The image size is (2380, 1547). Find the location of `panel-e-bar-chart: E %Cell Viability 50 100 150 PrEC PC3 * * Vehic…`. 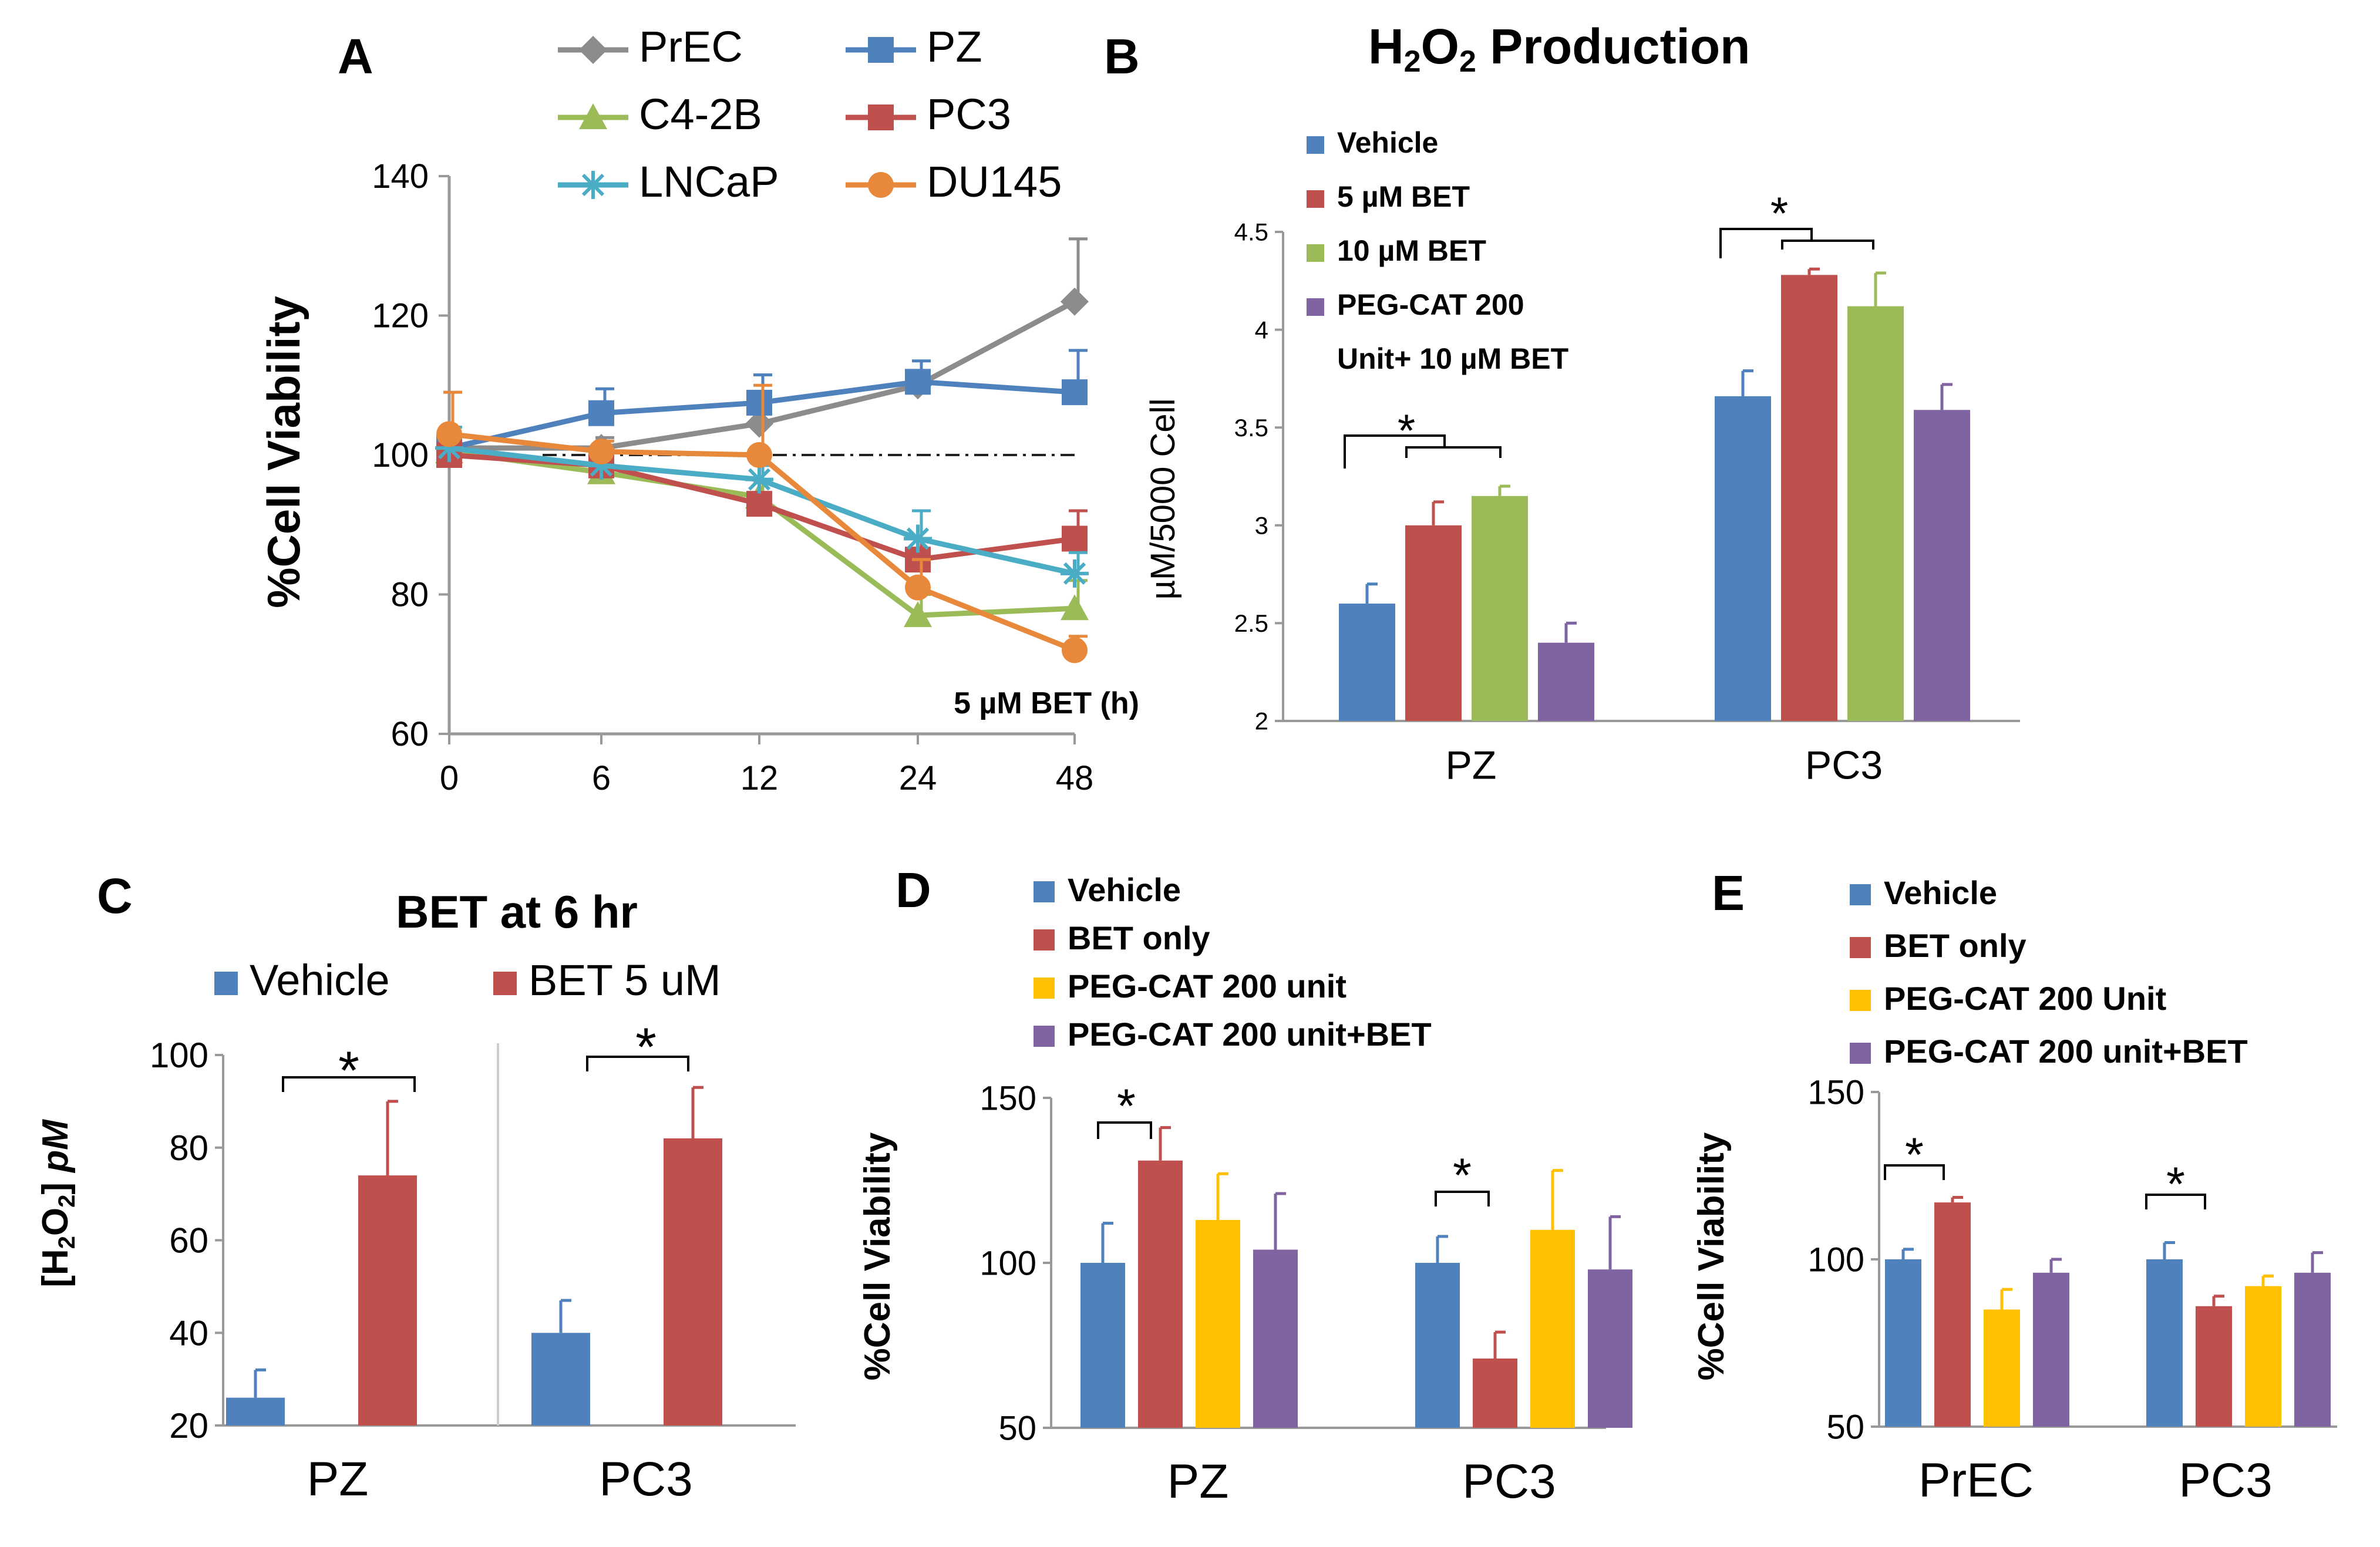

panel-e-bar-chart: E %Cell Viability 50 100 150 PrEC PC3 * * Vehic… is located at coordinates (2014, 1186).